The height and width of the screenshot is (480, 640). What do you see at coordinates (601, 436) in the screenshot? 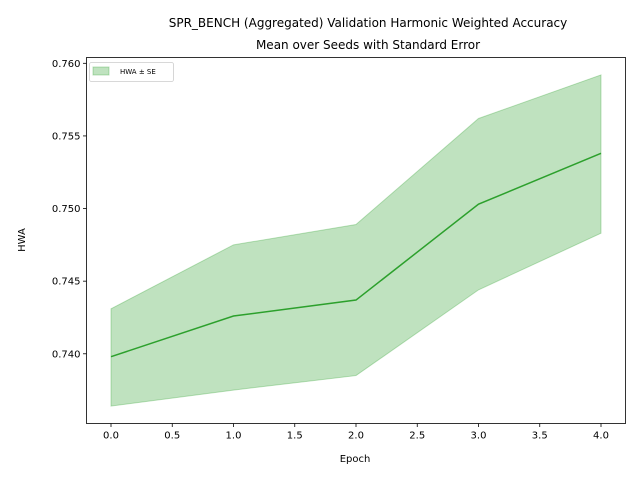
I see `x-tick-label: 4.0` at bounding box center [601, 436].